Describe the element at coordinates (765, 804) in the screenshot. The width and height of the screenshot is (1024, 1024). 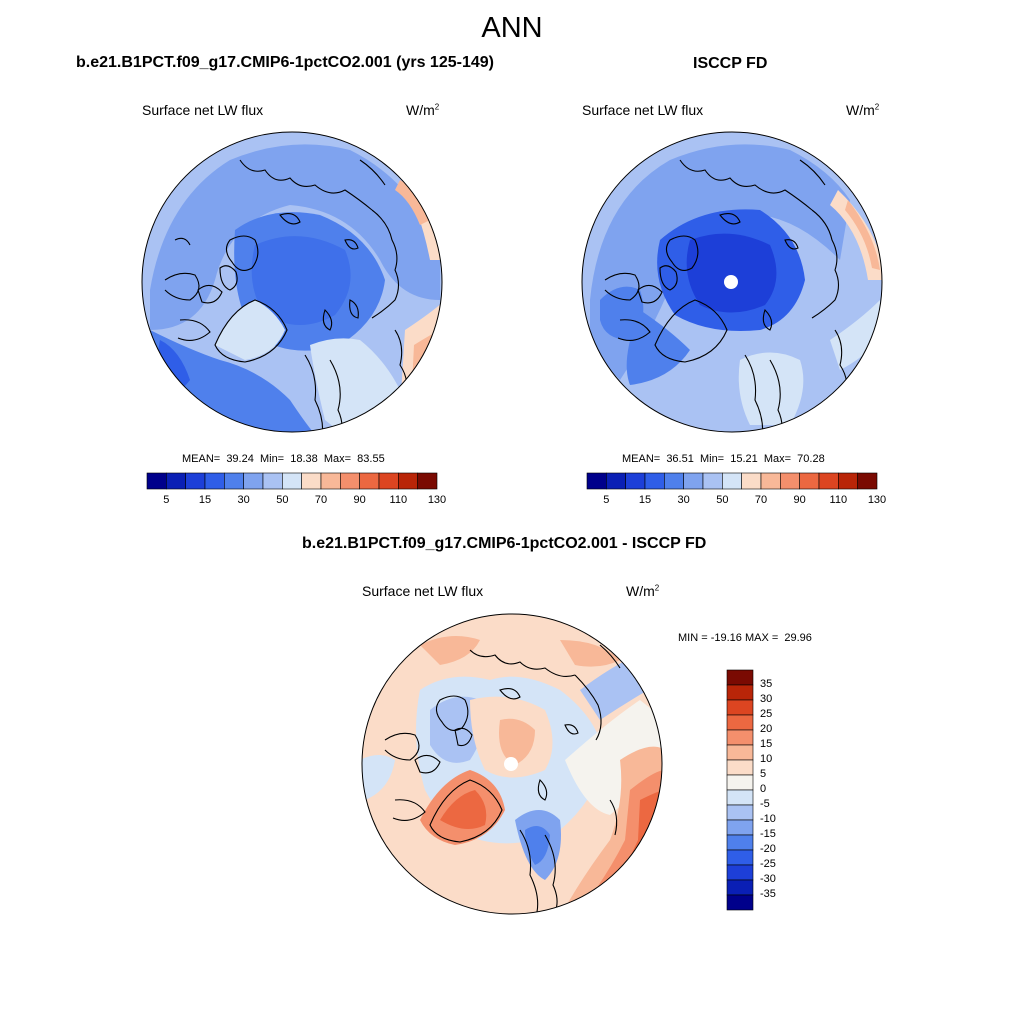
I see `colorbar-tick-label: -5` at that location.